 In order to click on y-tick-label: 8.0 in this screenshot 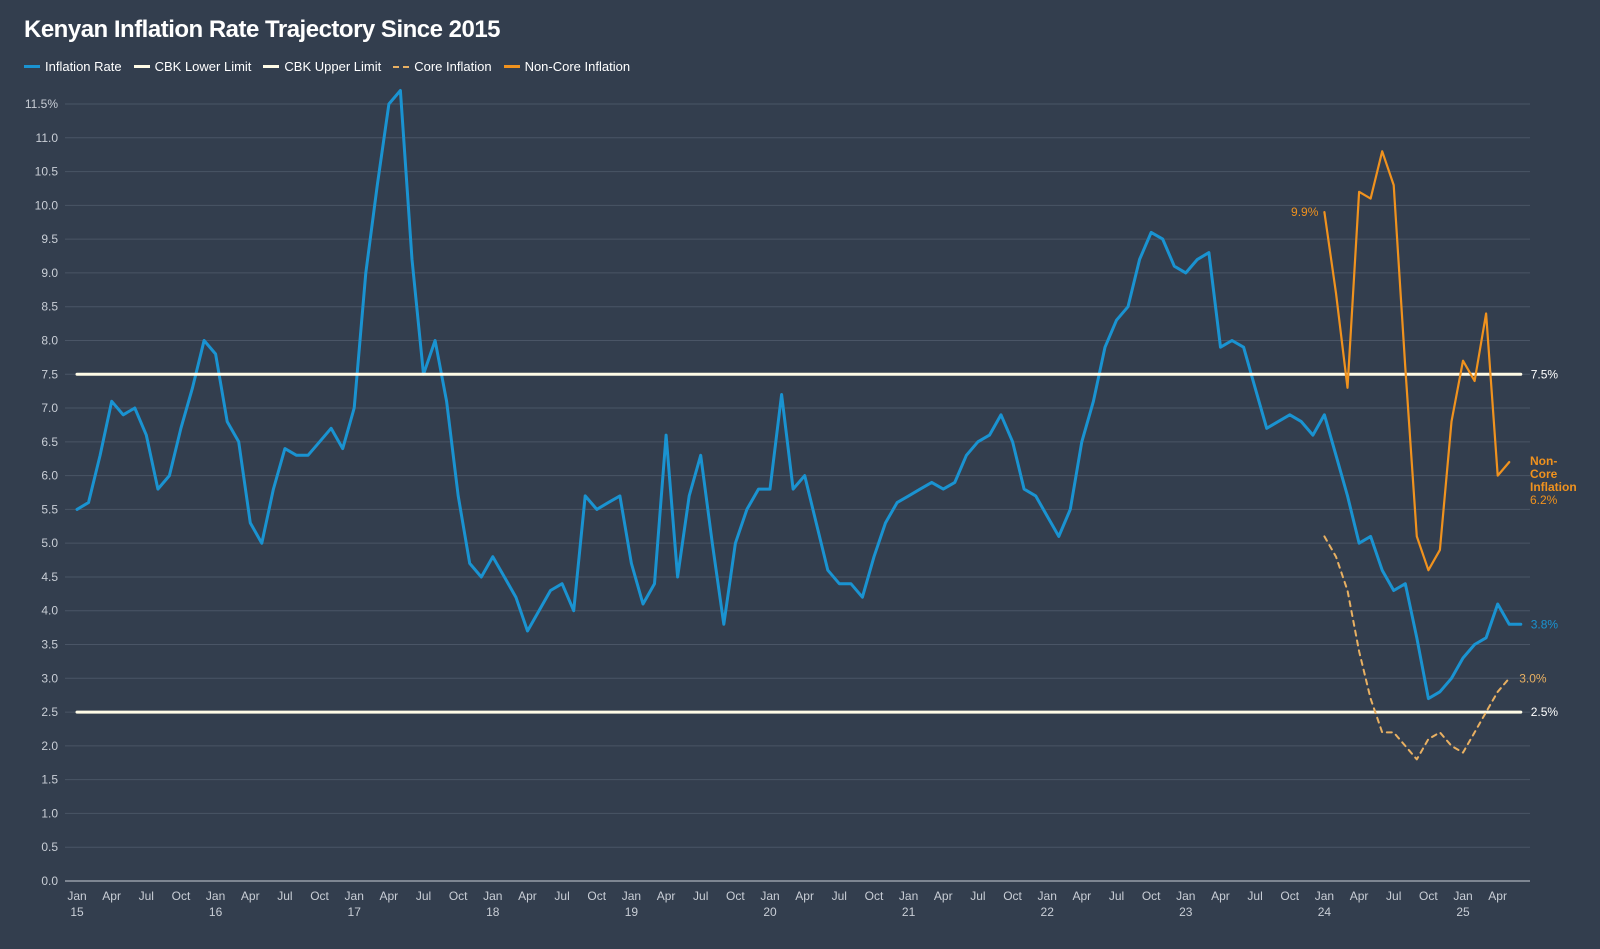, I will do `click(49, 340)`.